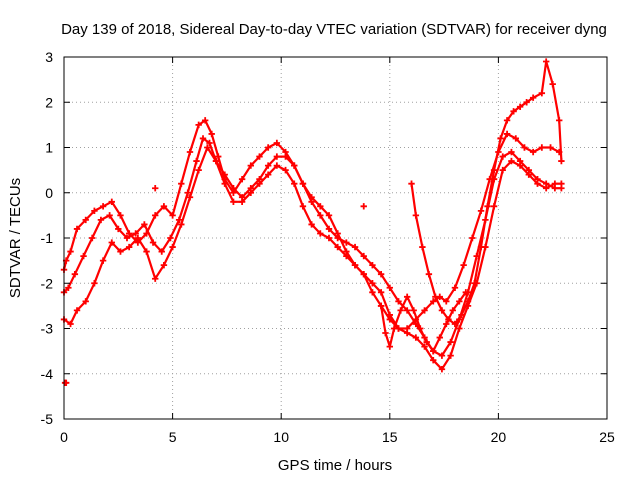 The image size is (640, 480). Describe the element at coordinates (15, 238) in the screenshot. I see `y-axis-title: SDTVAR / TECUs` at that location.